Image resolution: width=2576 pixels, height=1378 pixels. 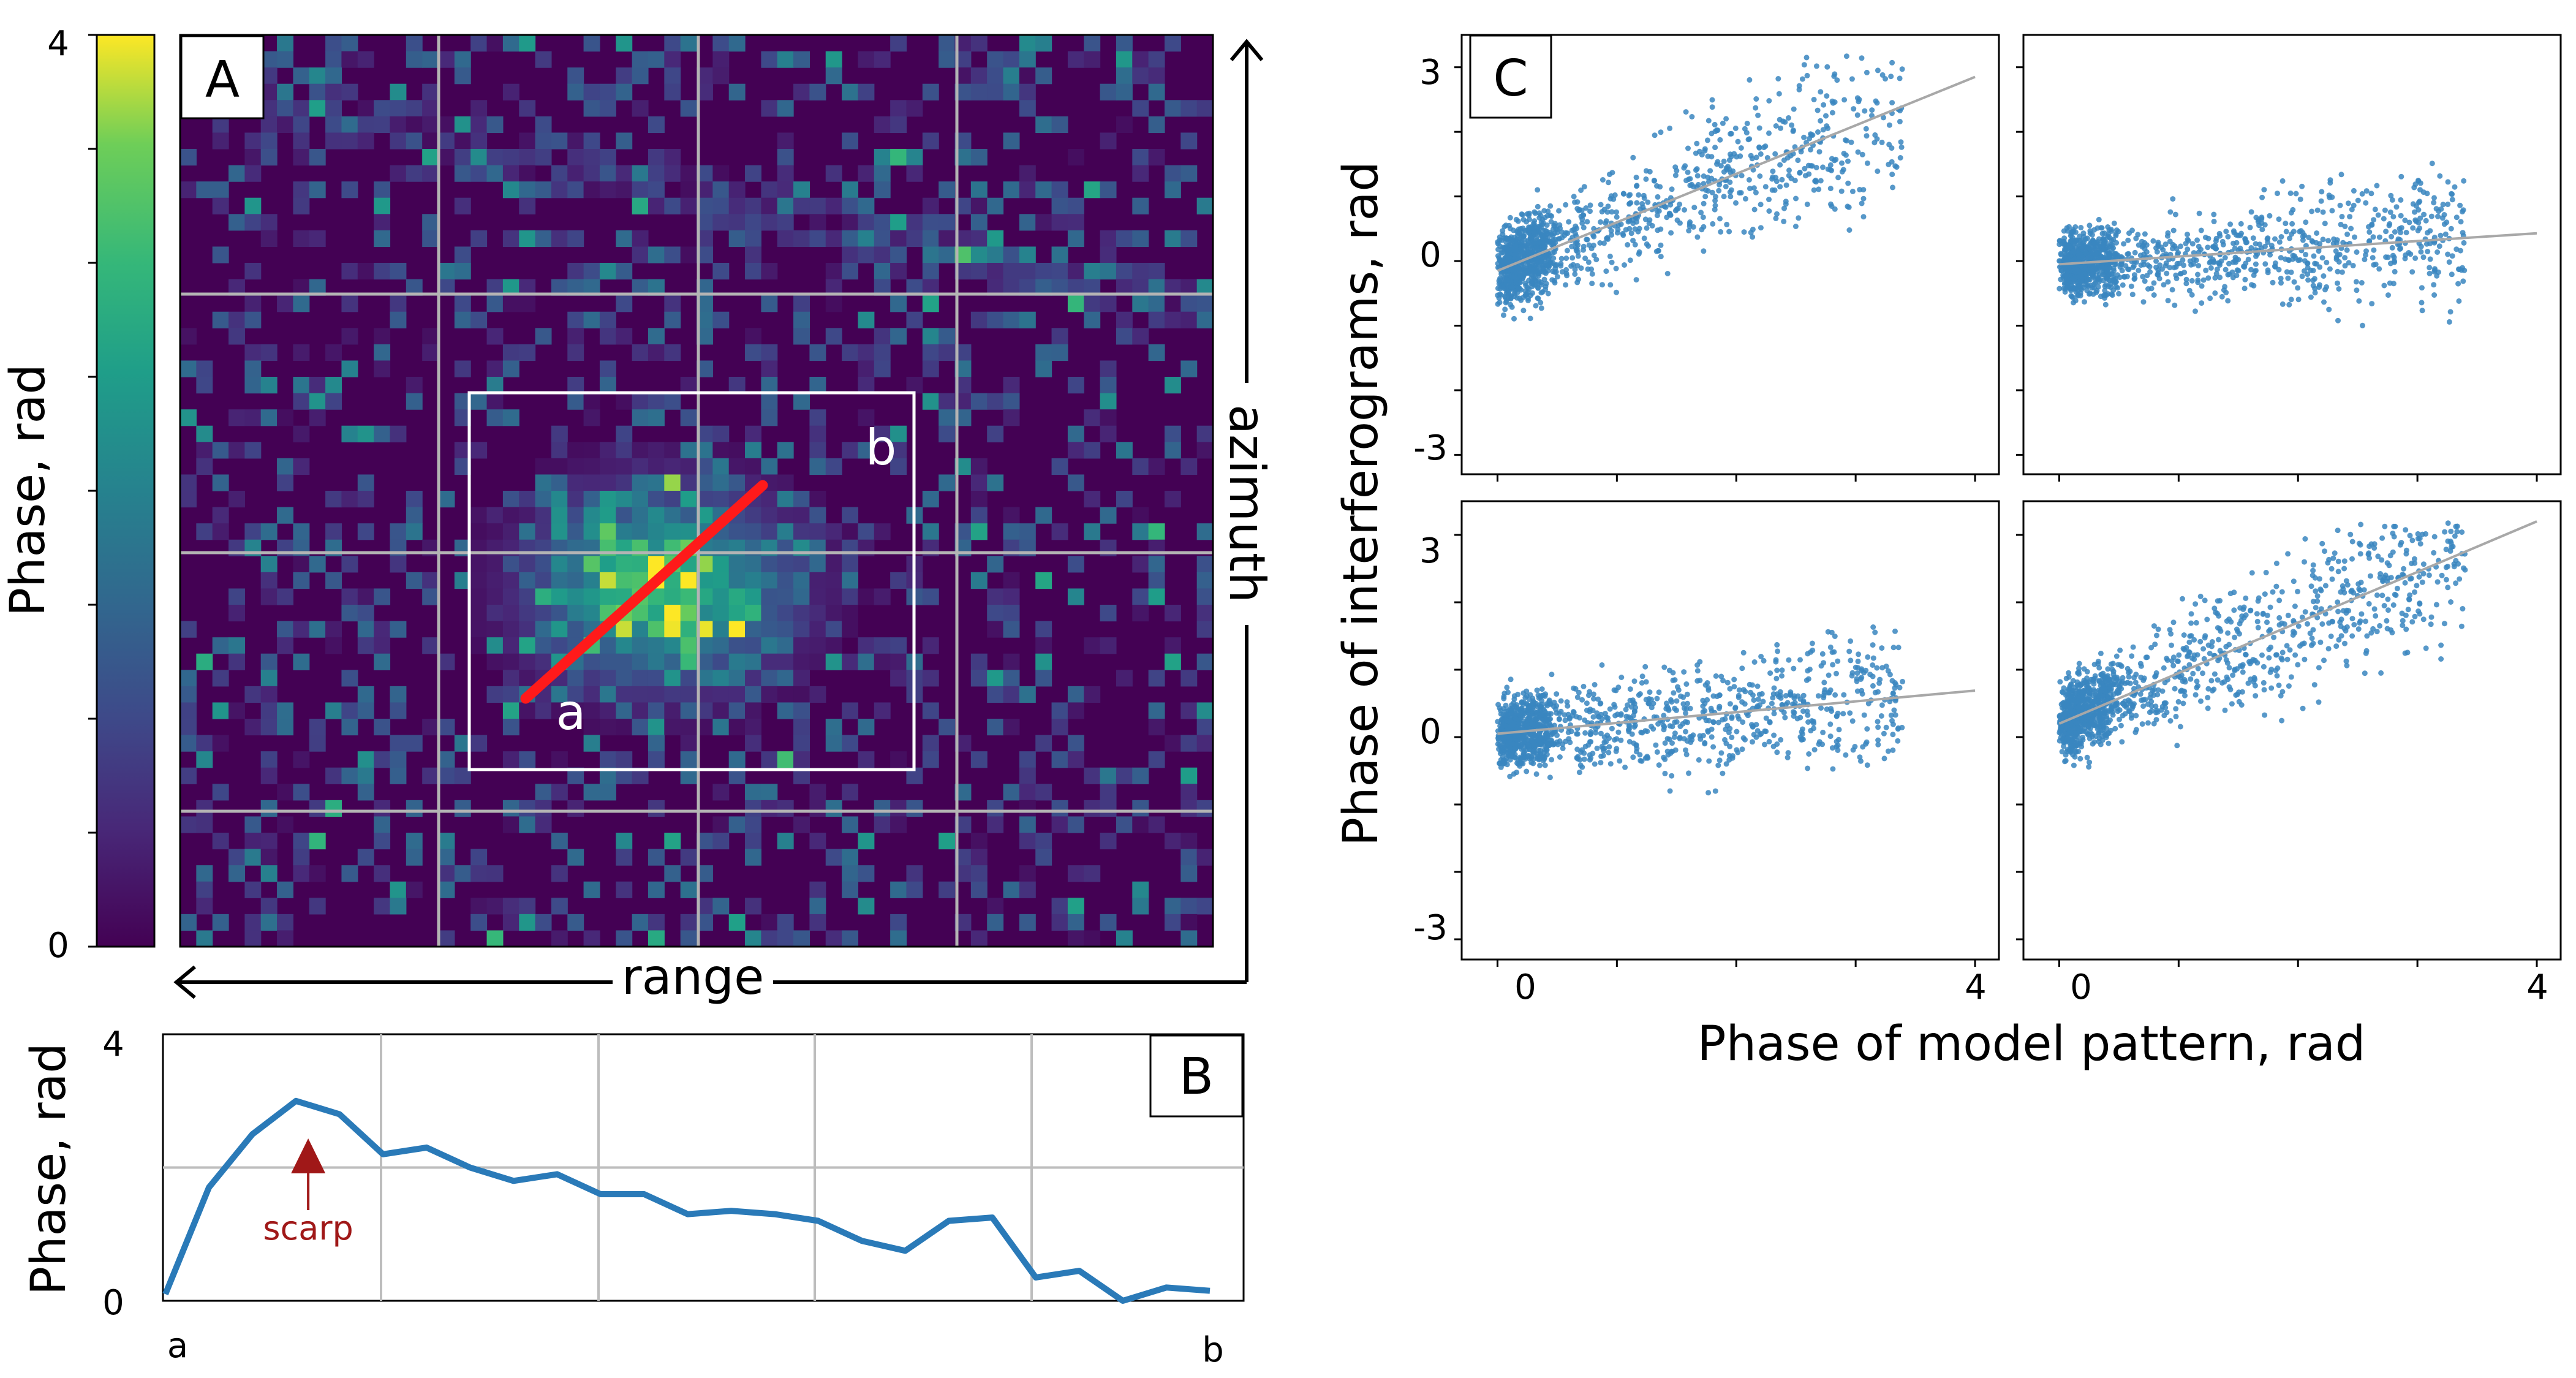 What do you see at coordinates (2262, 645) in the screenshot?
I see `scatter-points-bottom-right` at bounding box center [2262, 645].